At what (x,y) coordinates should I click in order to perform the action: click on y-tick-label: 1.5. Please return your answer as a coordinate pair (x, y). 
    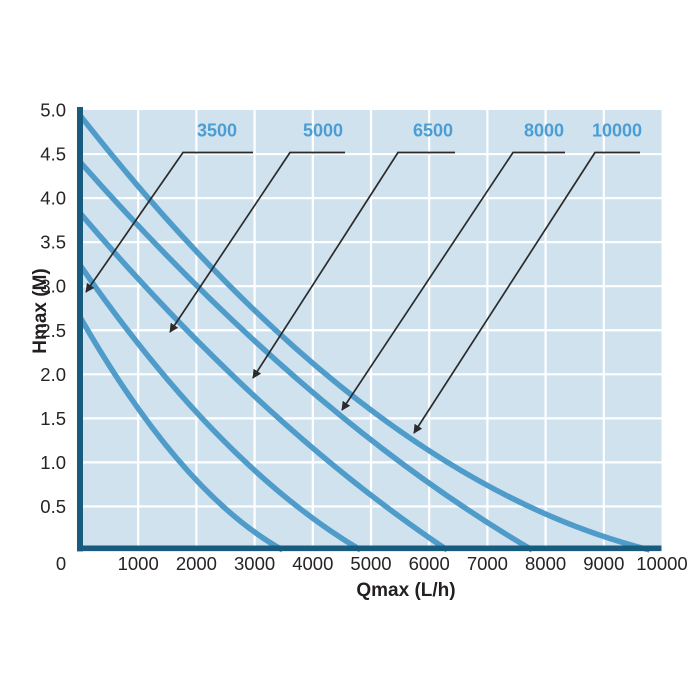
    Looking at the image, I should click on (53, 418).